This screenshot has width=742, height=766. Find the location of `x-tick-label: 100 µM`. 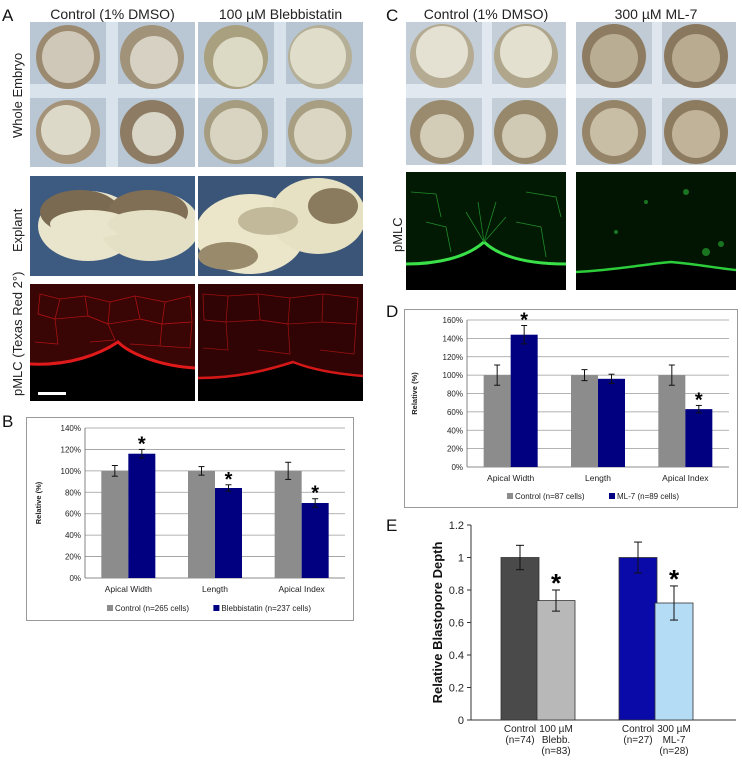

x-tick-label: 100 µM is located at coordinates (556, 729).